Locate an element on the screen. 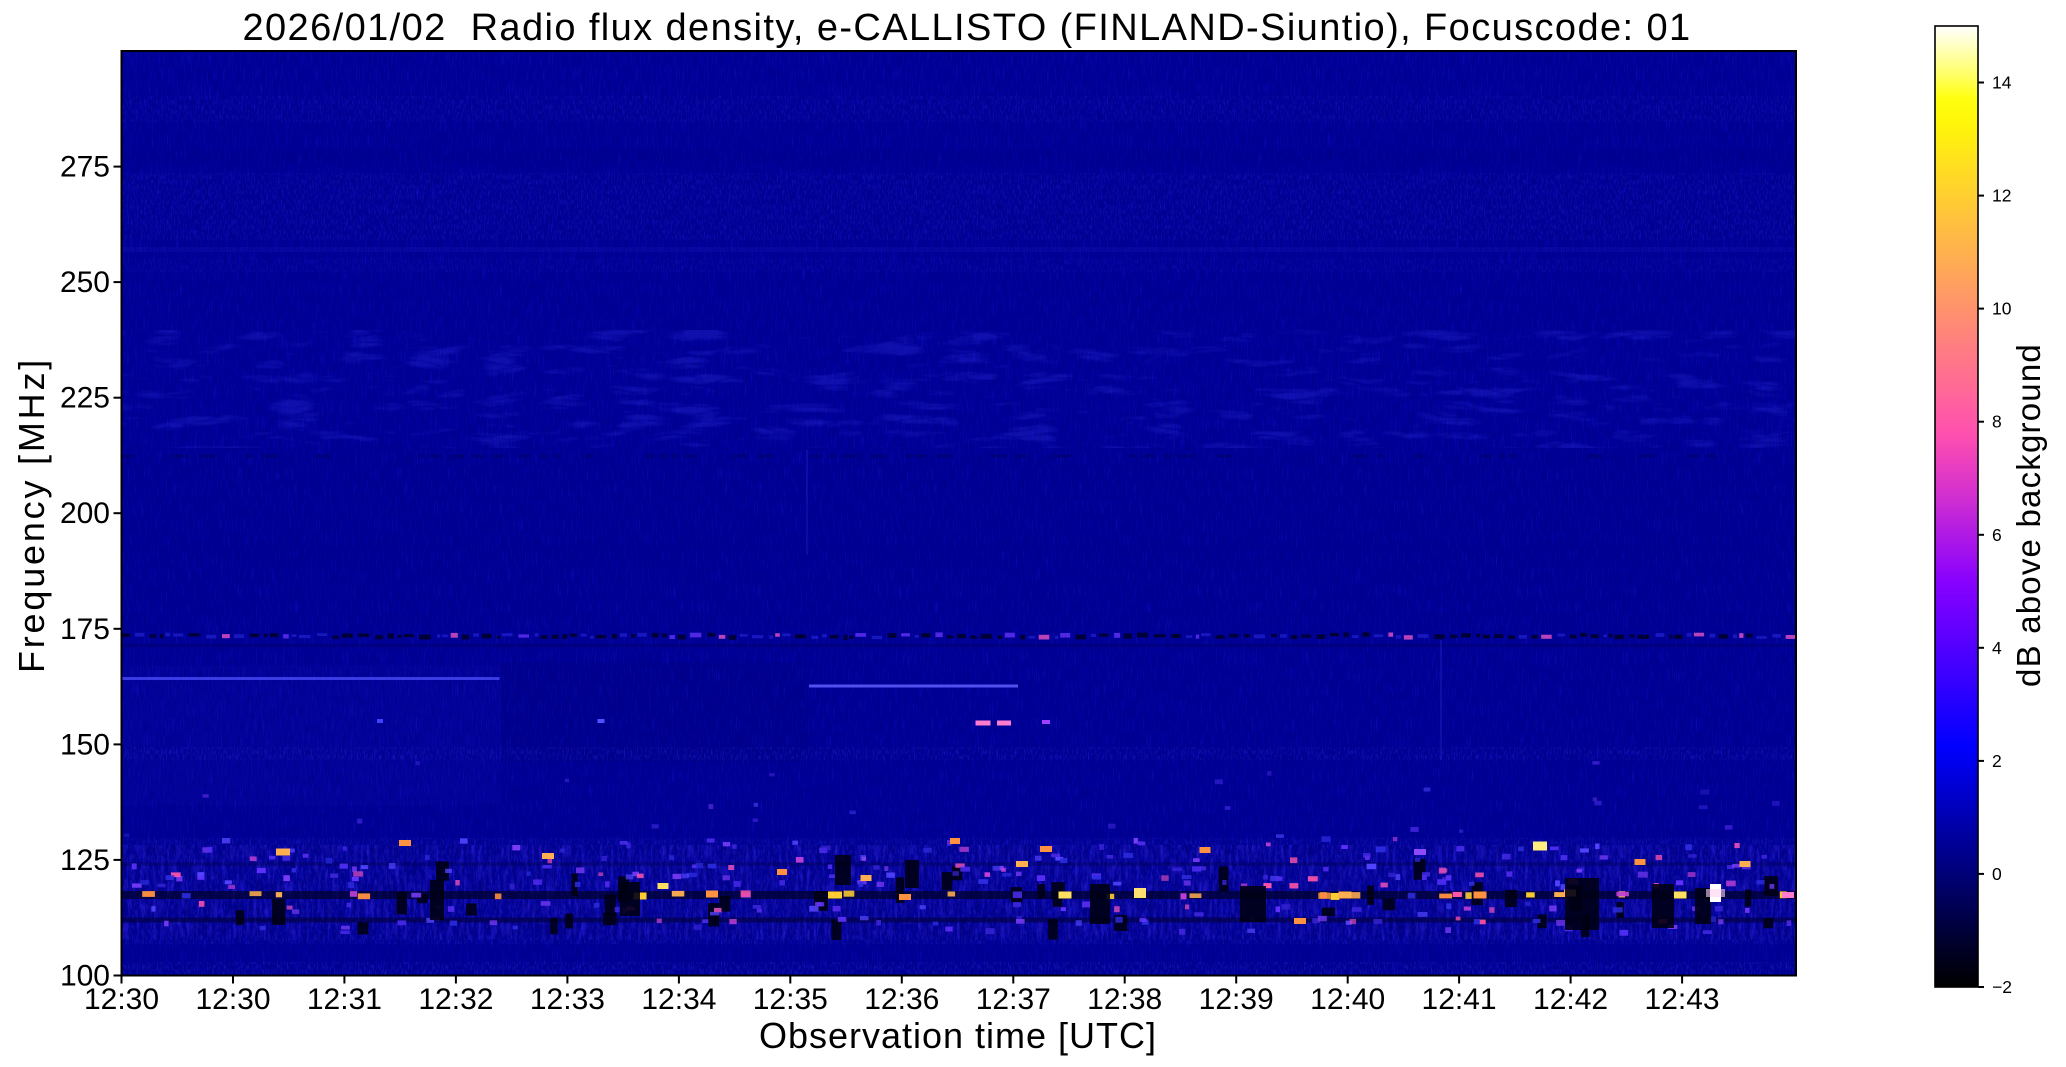 The height and width of the screenshot is (1067, 2066). svg-text: 150 is located at coordinates (85, 744).